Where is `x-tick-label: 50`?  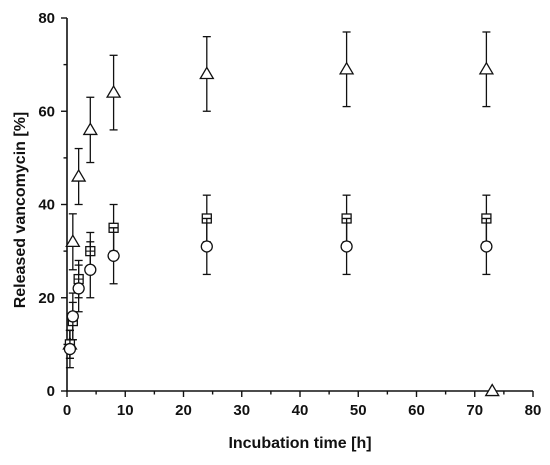
x-tick-label: 50 is located at coordinates (358, 410).